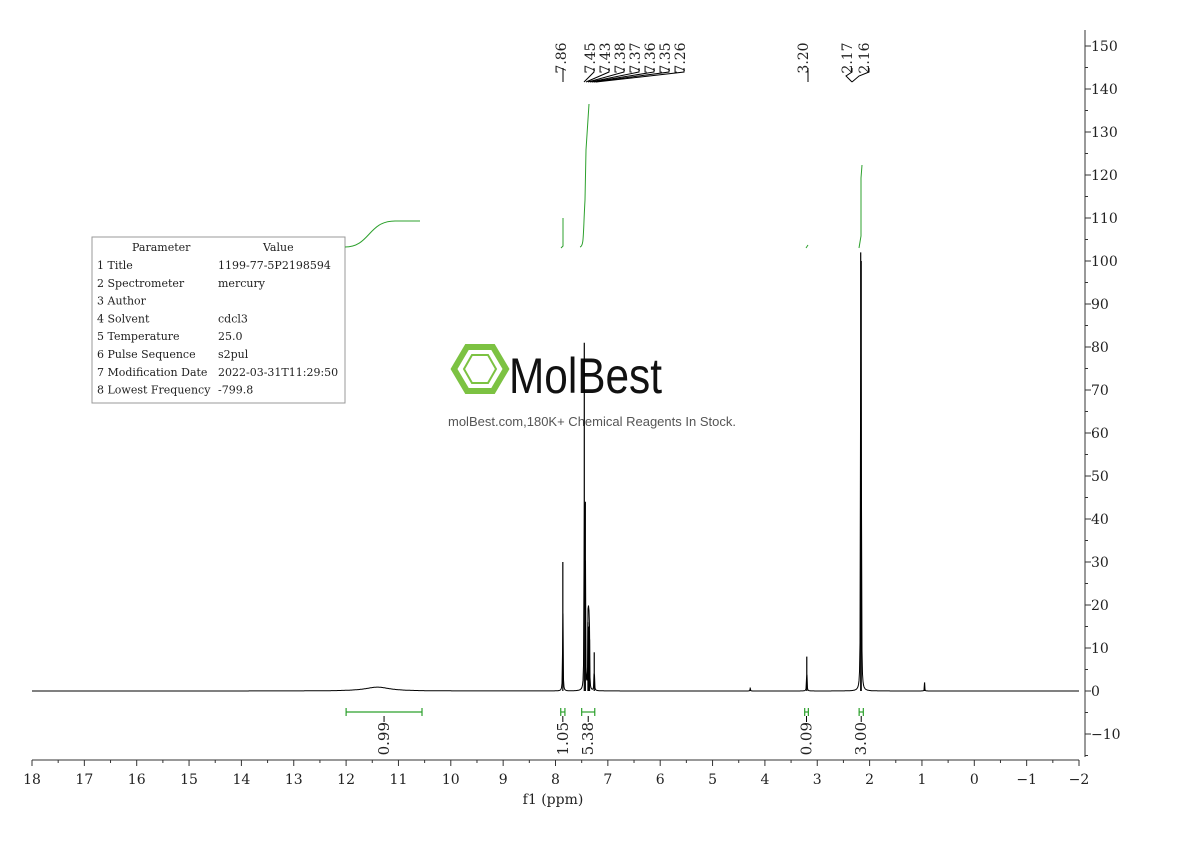 This screenshot has height=841, width=1190. Describe the element at coordinates (606, 57) in the screenshot. I see `peak-label: 7.43` at that location.